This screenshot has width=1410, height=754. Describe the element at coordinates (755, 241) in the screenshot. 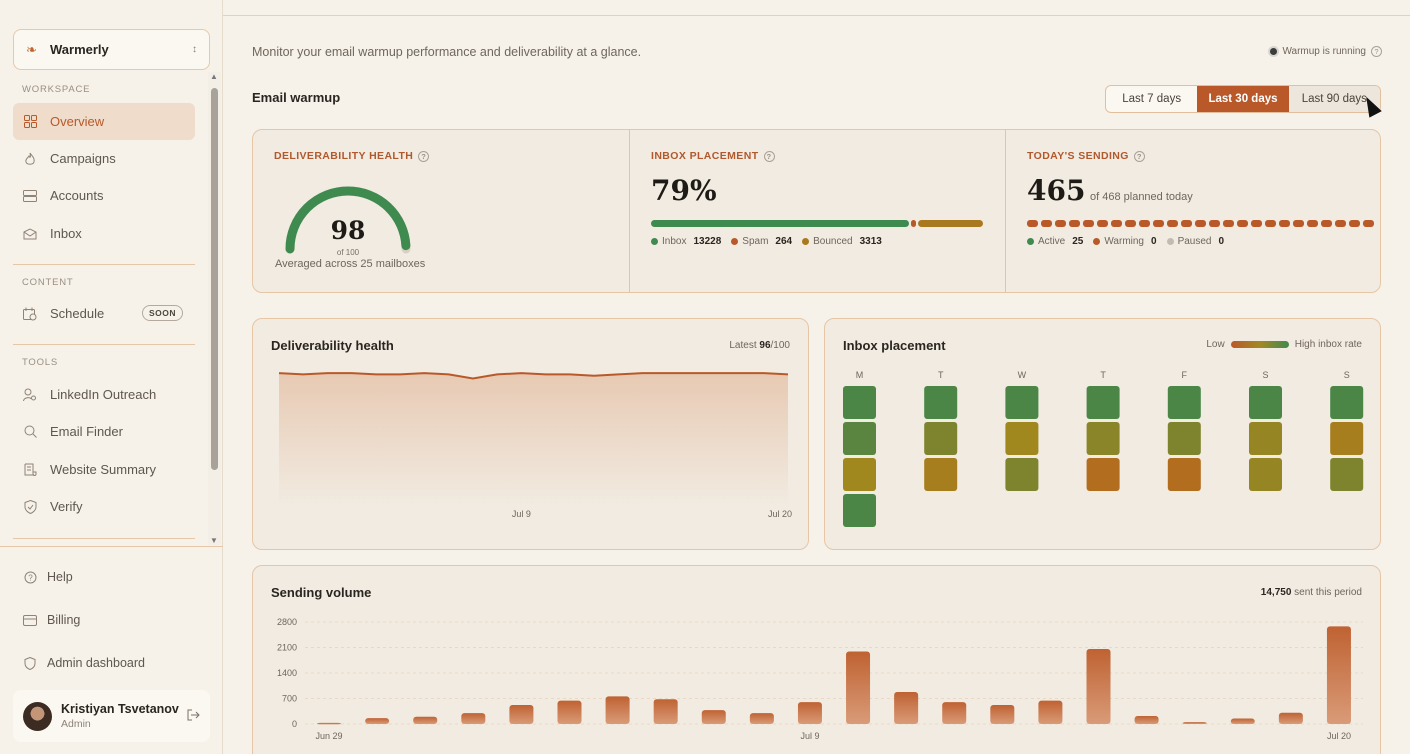

I see `legend-label: Spam` at that location.